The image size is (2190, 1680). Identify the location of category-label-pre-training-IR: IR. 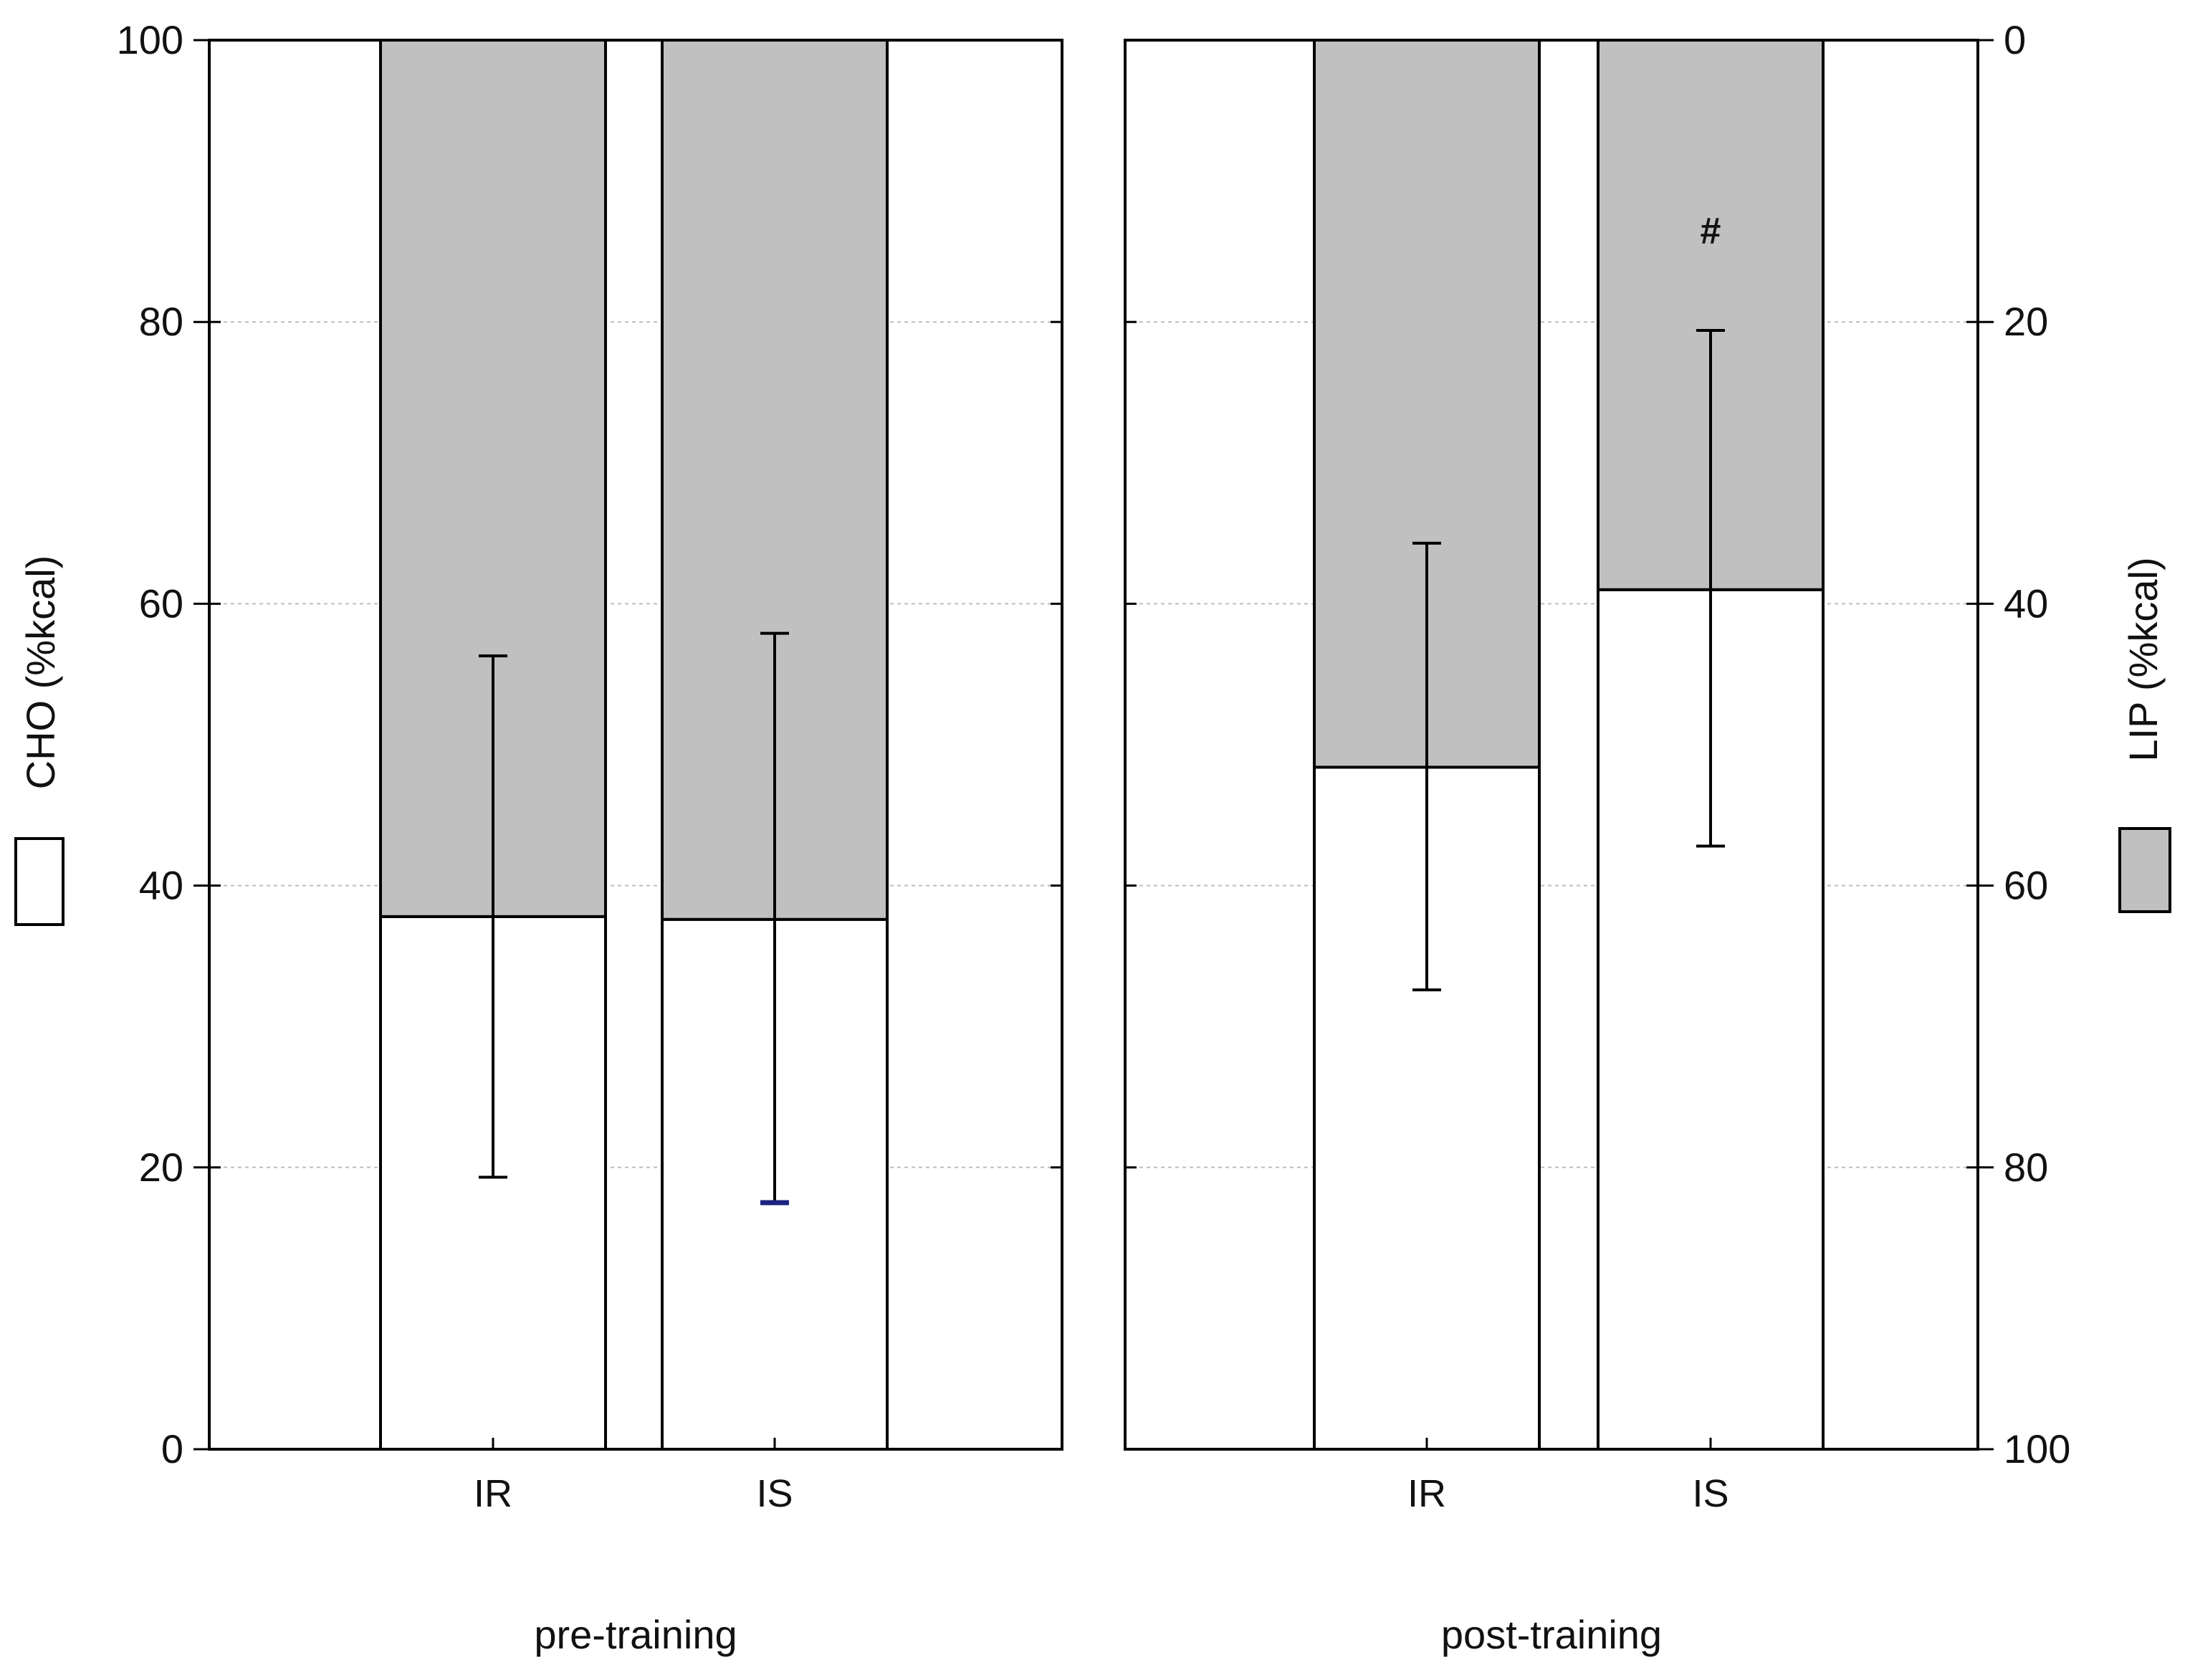
(493, 1493).